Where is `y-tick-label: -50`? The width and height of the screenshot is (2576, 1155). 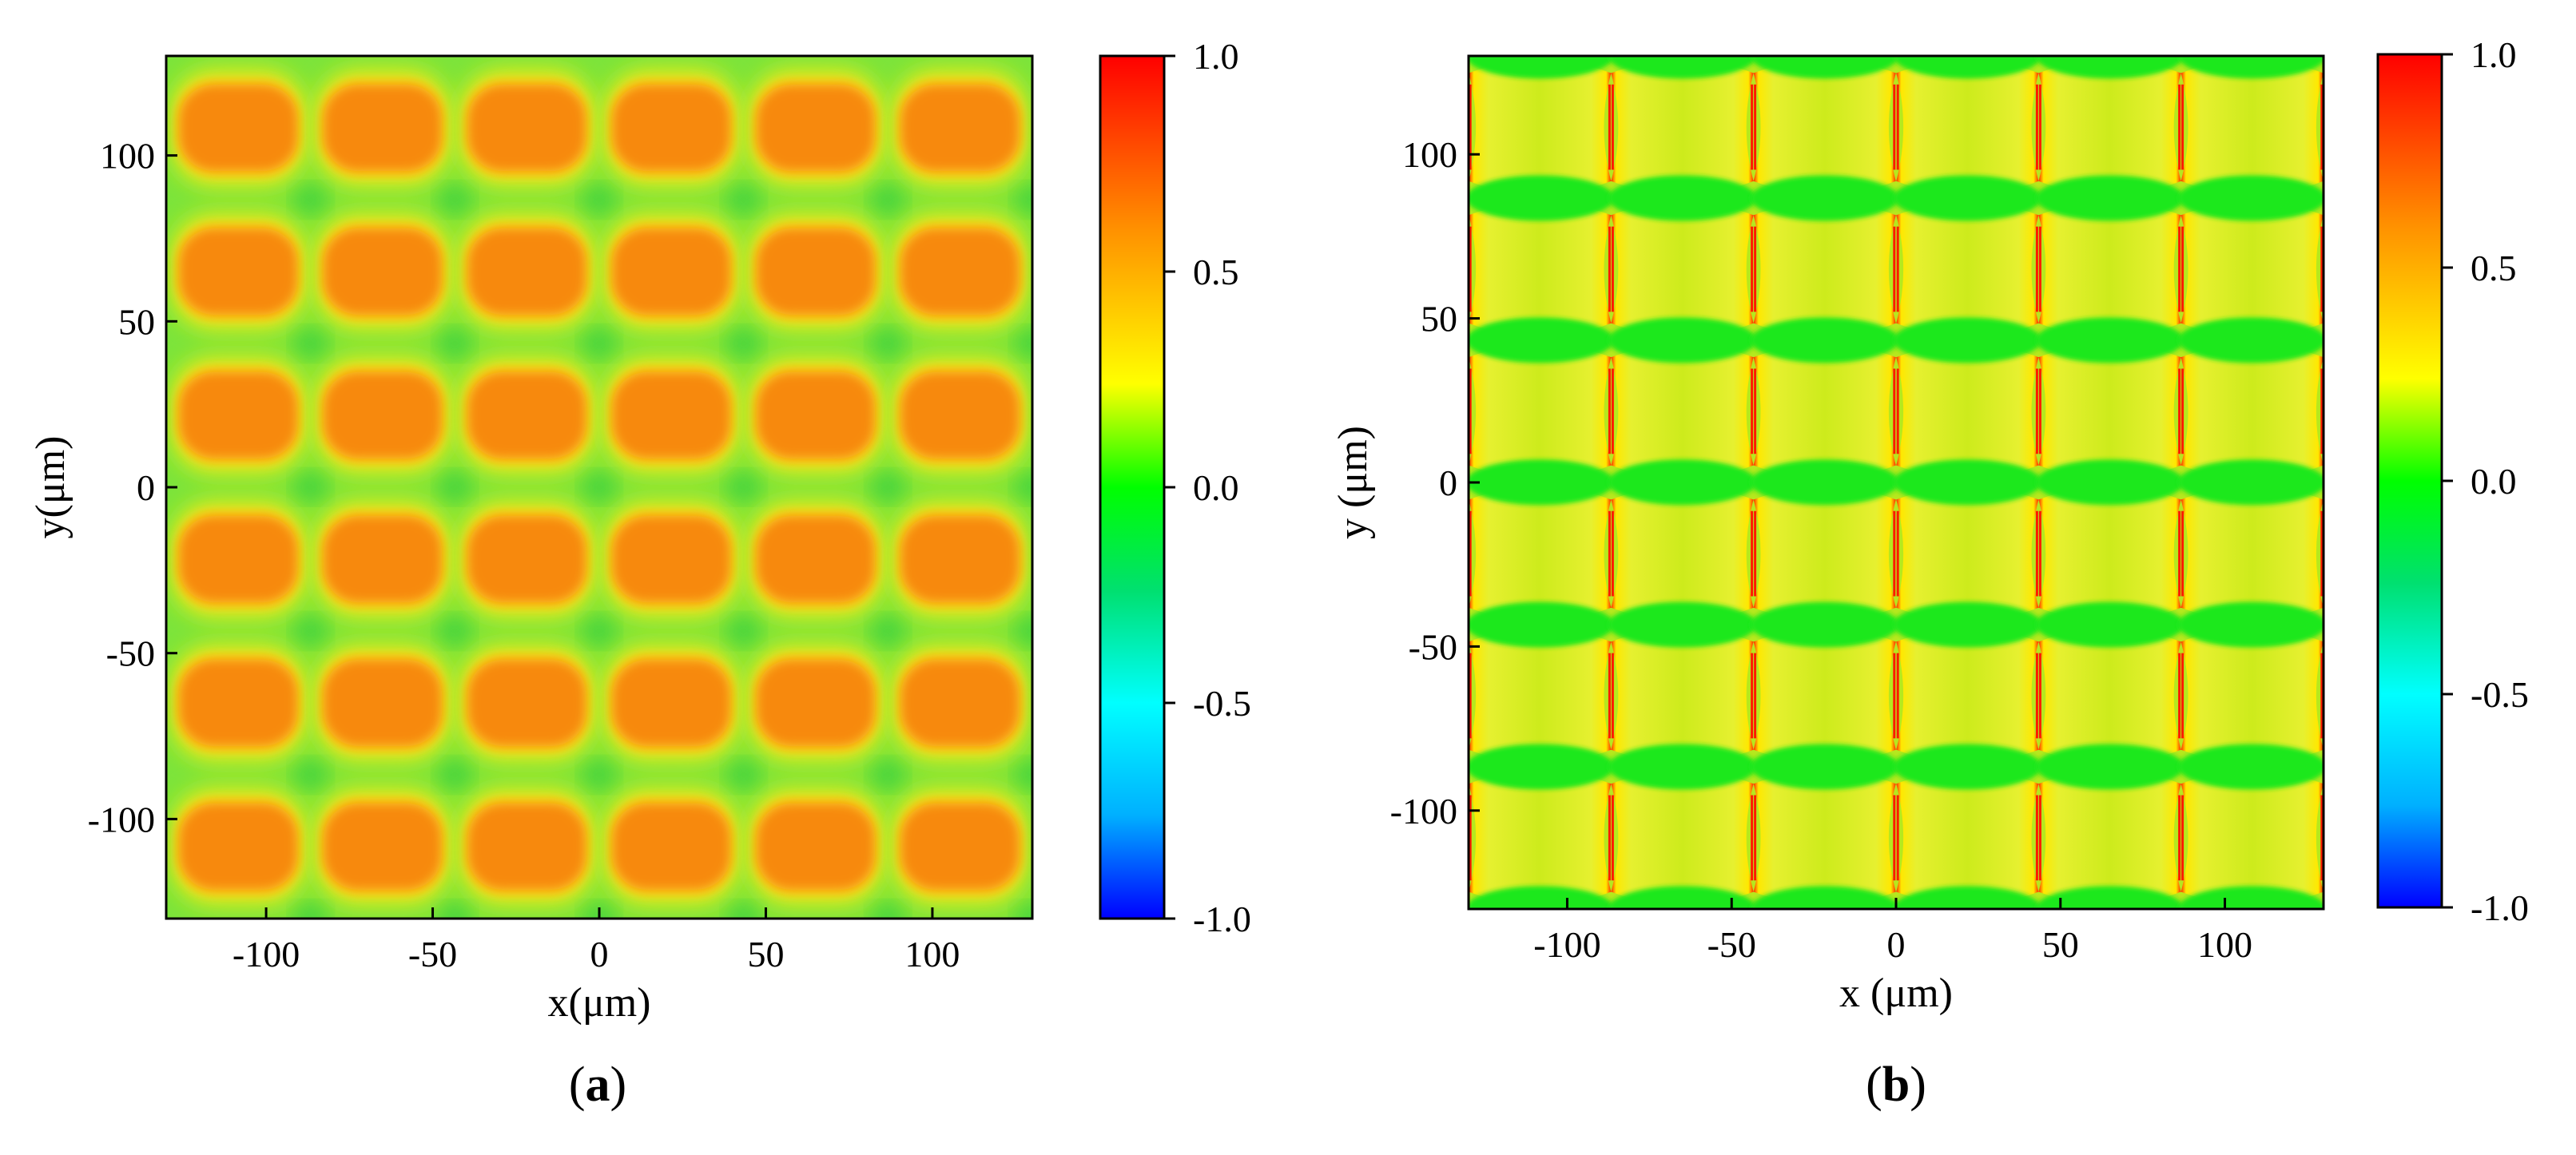
y-tick-label: -50 is located at coordinates (130, 653).